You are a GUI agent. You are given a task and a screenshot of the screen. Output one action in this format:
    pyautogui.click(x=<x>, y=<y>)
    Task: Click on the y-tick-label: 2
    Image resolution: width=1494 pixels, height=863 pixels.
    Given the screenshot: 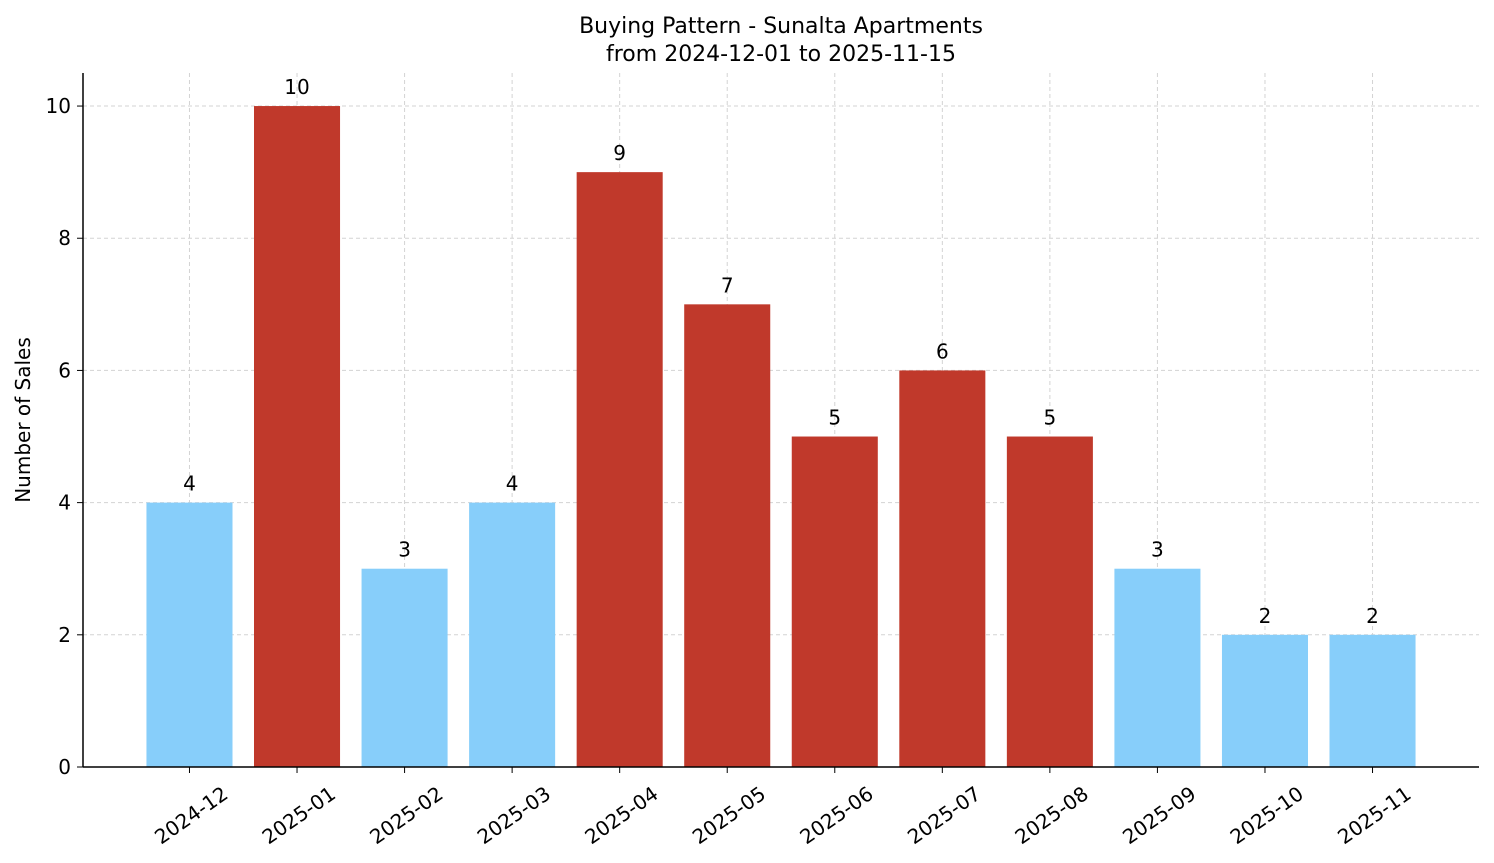 What is the action you would take?
    pyautogui.click(x=64, y=635)
    